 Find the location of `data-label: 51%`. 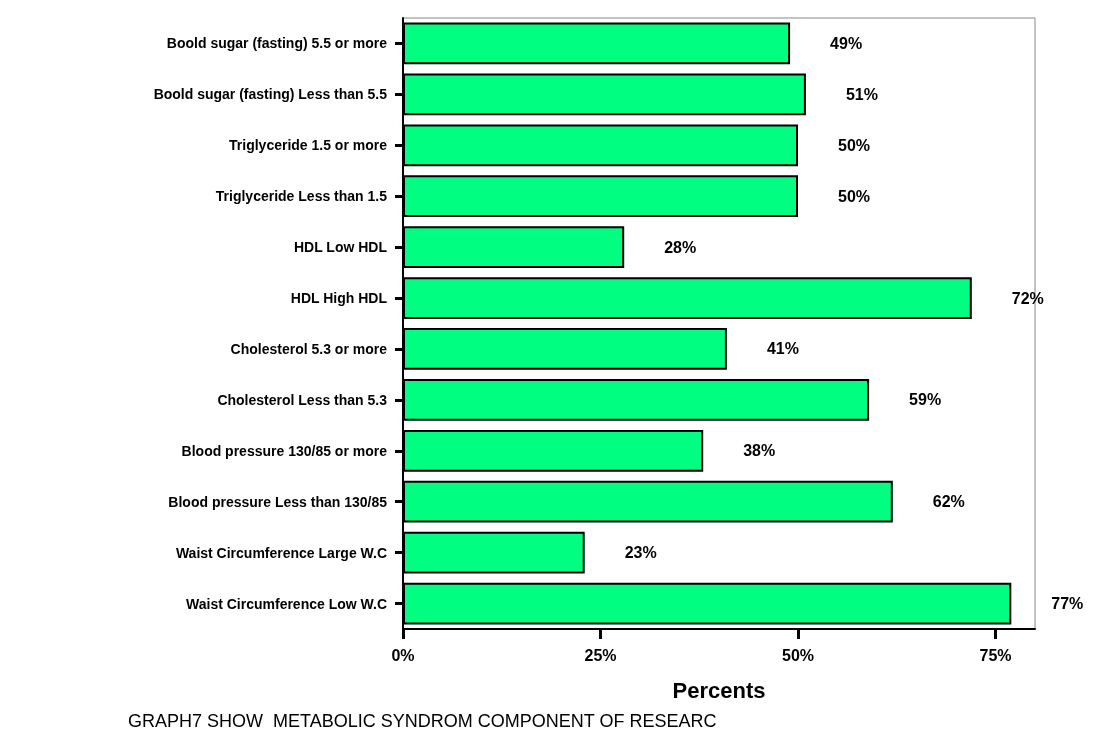

data-label: 51% is located at coordinates (861, 94).